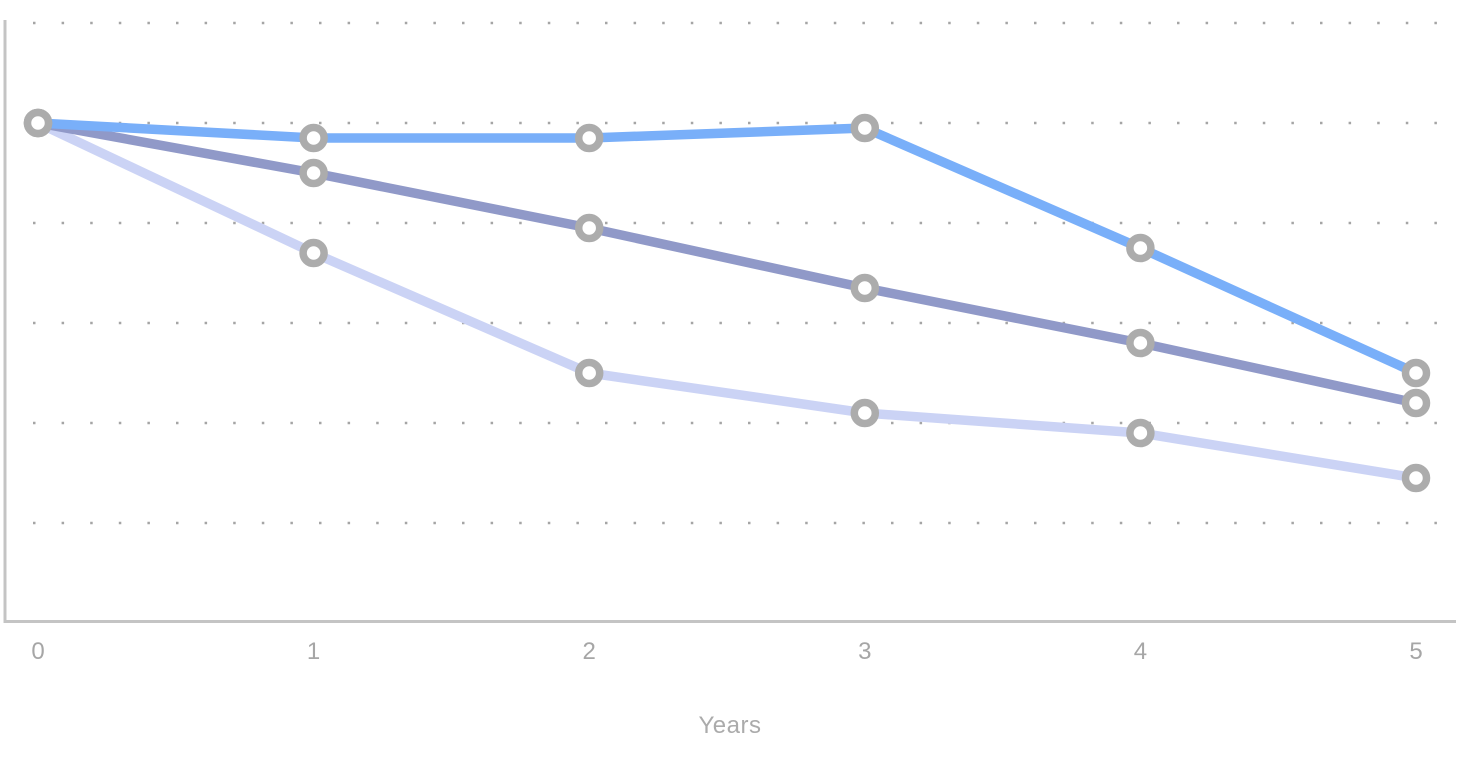 The image size is (1459, 766). I want to click on x-tick-labels: 0 1 2 3 4 5, so click(726, 651).